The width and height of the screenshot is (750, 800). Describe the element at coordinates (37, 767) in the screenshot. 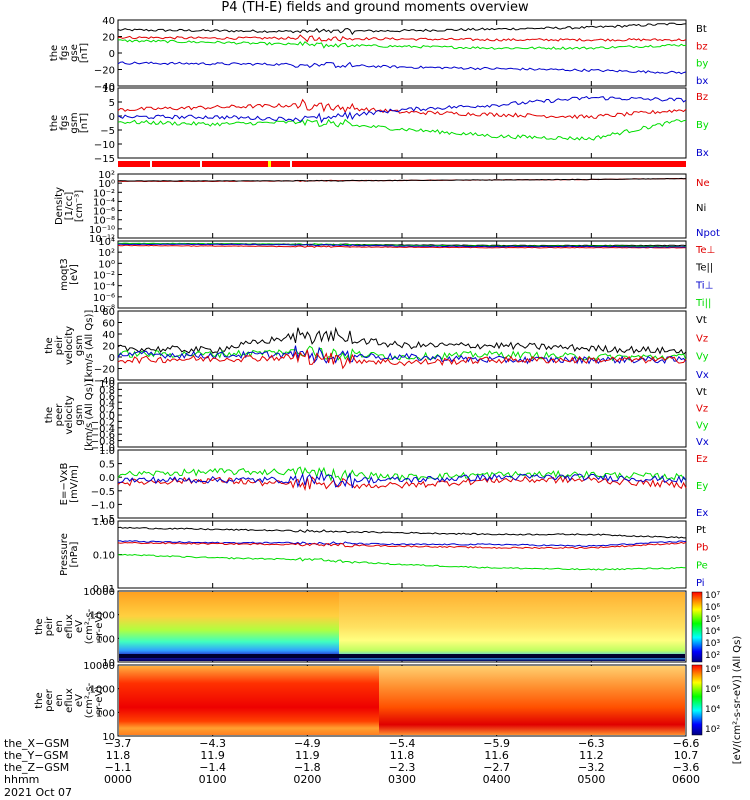

I see `footer-row-label: the_Z−GSM` at that location.